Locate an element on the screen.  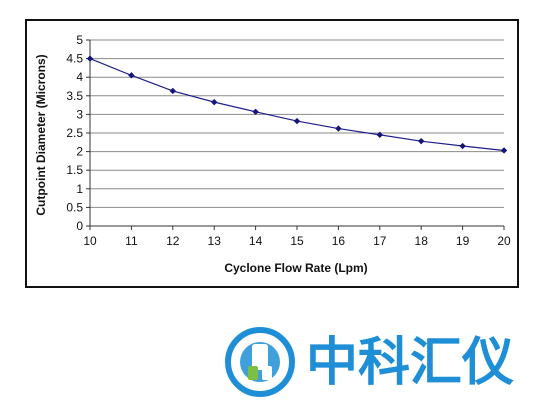
x-tick-label: 10 is located at coordinates (90, 241).